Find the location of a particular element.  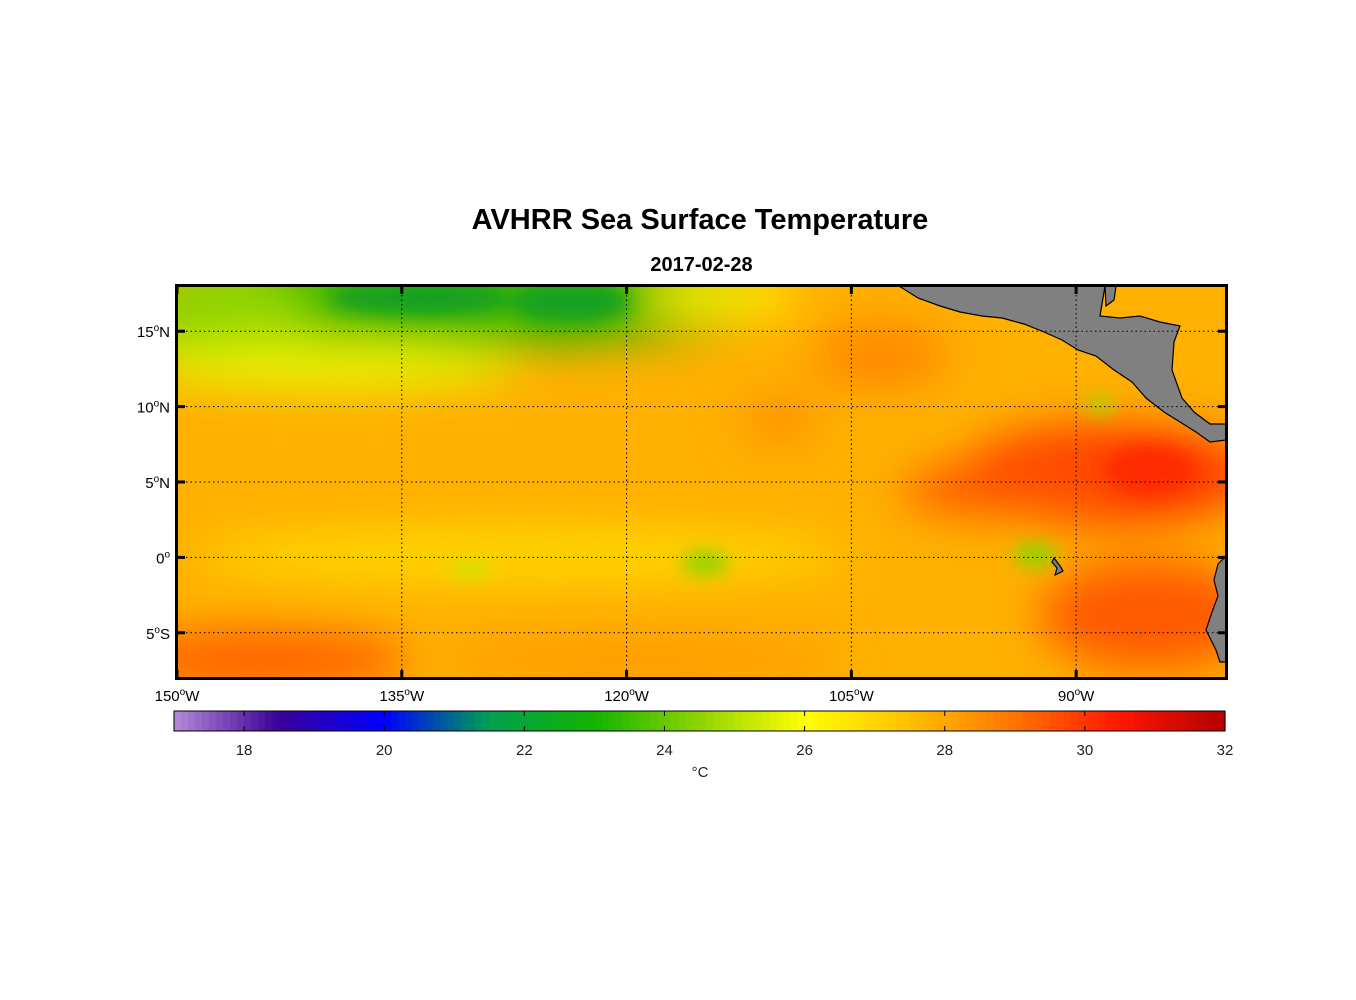

colorbar-units-label: °C is located at coordinates (700, 772).